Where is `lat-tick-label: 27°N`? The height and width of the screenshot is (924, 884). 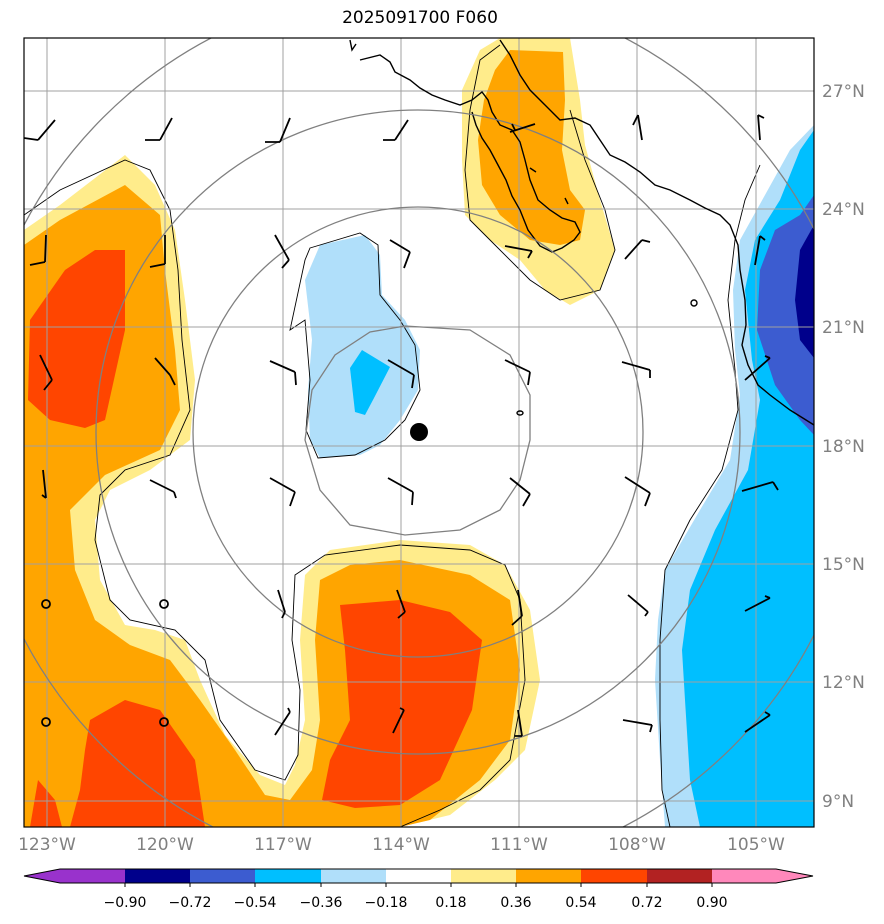 lat-tick-label: 27°N is located at coordinates (843, 92).